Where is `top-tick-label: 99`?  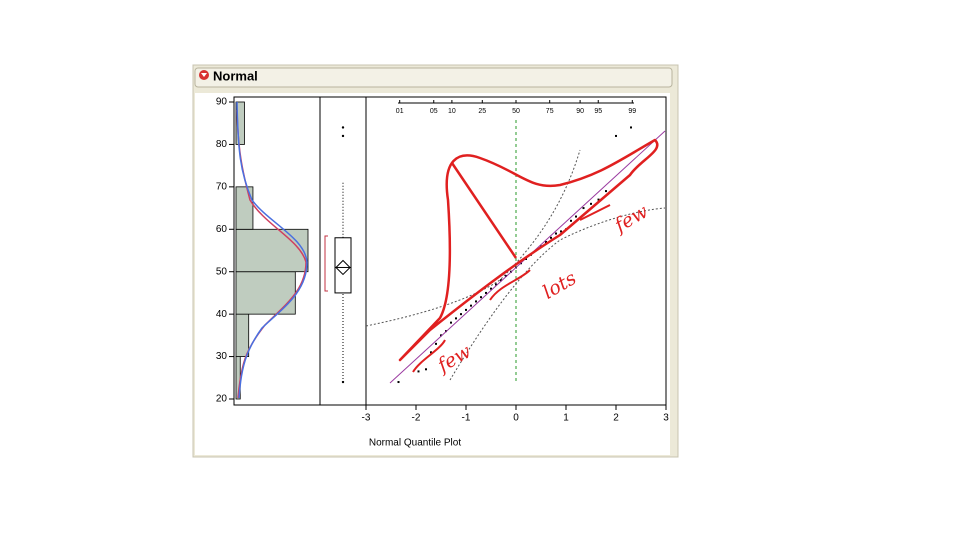 top-tick-label: 99 is located at coordinates (632, 111).